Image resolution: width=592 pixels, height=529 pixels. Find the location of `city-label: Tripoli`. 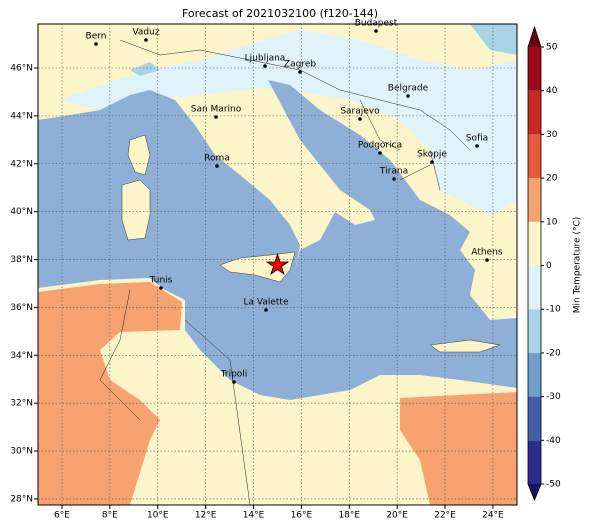

city-label: Tripoli is located at coordinates (234, 375).